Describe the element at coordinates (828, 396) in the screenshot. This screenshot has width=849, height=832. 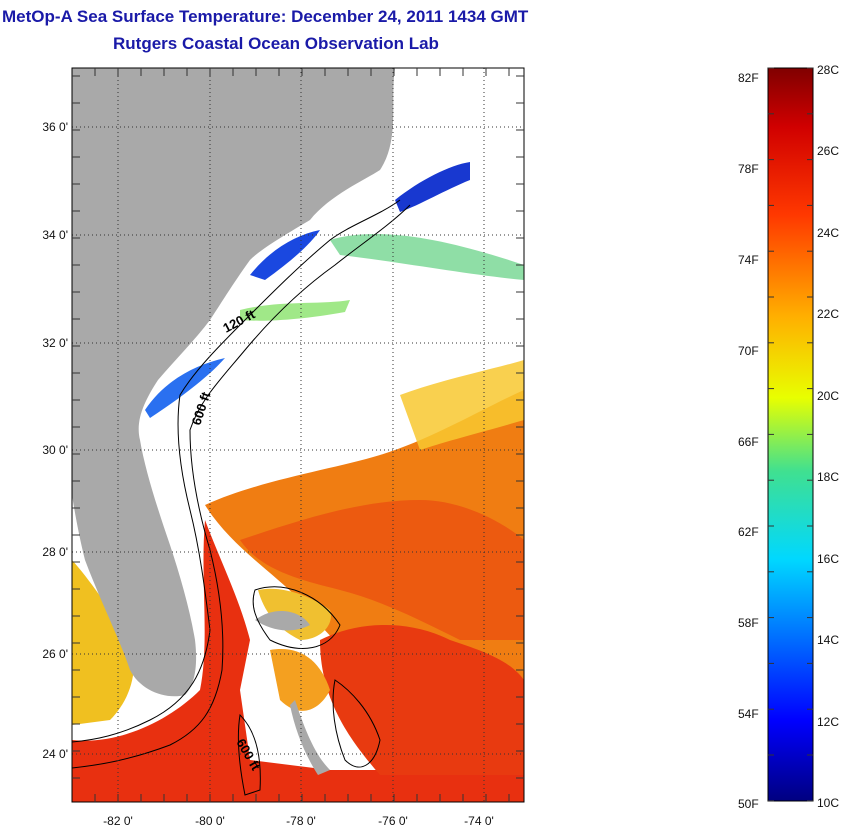
I see `cb-c-label: 20C` at that location.